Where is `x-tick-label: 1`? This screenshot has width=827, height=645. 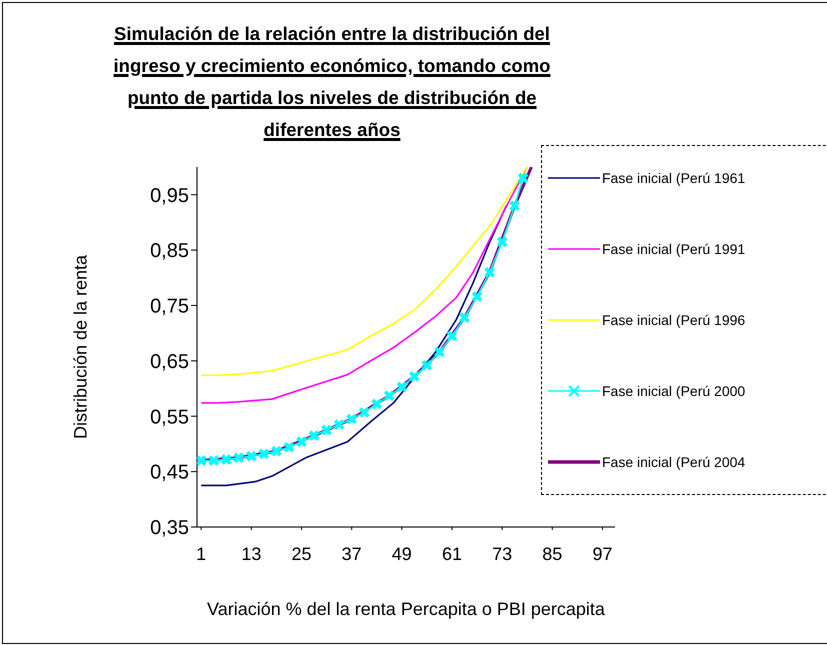 x-tick-label: 1 is located at coordinates (201, 554).